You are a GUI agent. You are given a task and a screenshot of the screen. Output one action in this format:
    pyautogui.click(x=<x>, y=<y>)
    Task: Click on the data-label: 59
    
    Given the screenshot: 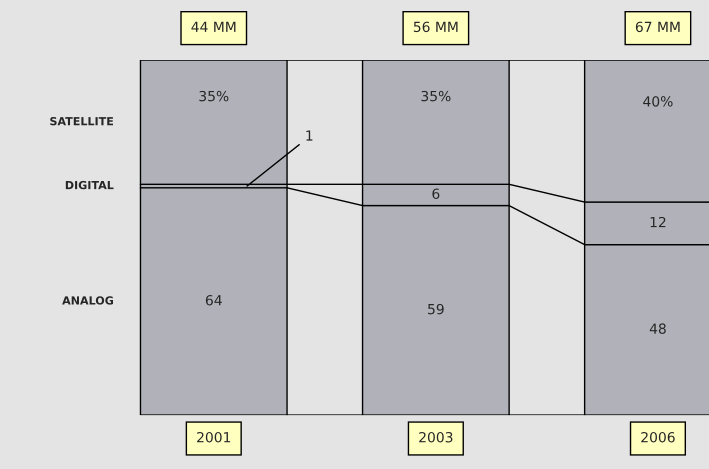 What is the action you would take?
    pyautogui.click(x=436, y=309)
    